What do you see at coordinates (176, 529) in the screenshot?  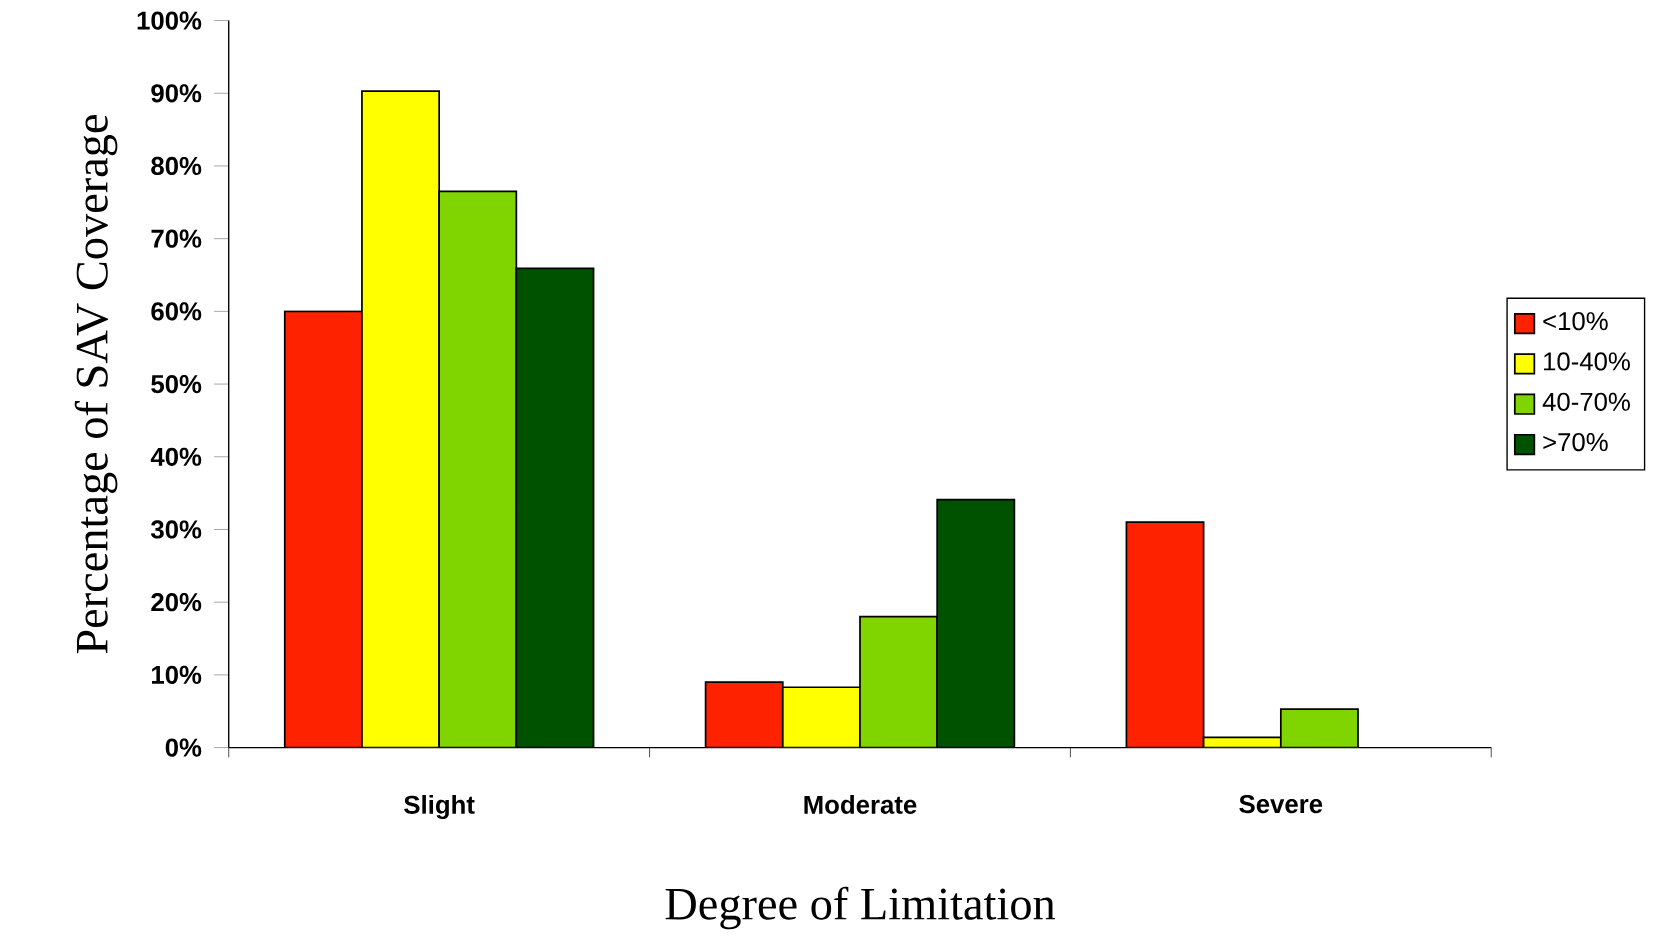 I see `y-tick-label: 30%` at bounding box center [176, 529].